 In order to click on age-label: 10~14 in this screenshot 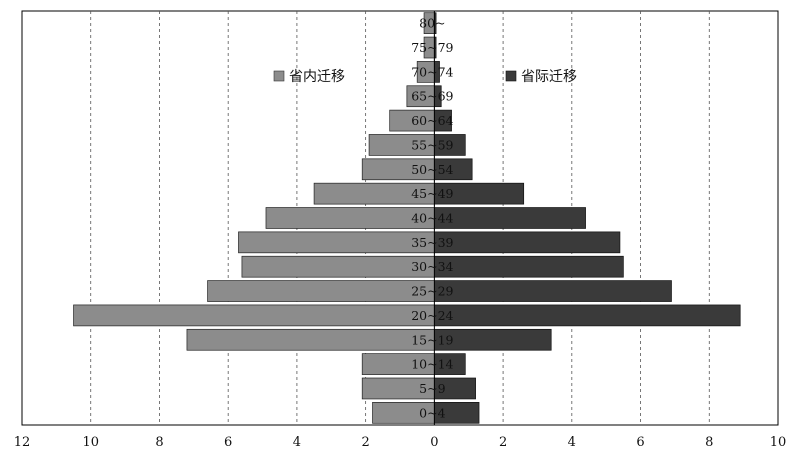, I will do `click(432, 364)`.